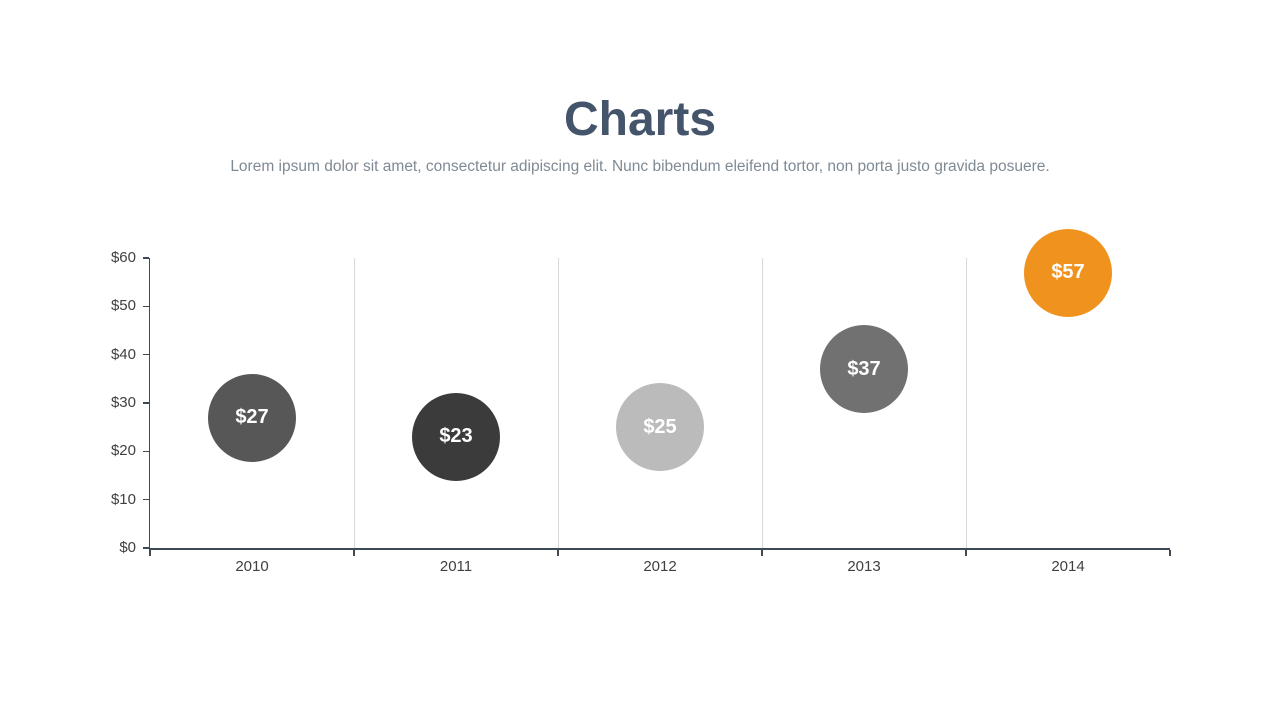  What do you see at coordinates (123, 306) in the screenshot?
I see `y-axis-tick-label: $50` at bounding box center [123, 306].